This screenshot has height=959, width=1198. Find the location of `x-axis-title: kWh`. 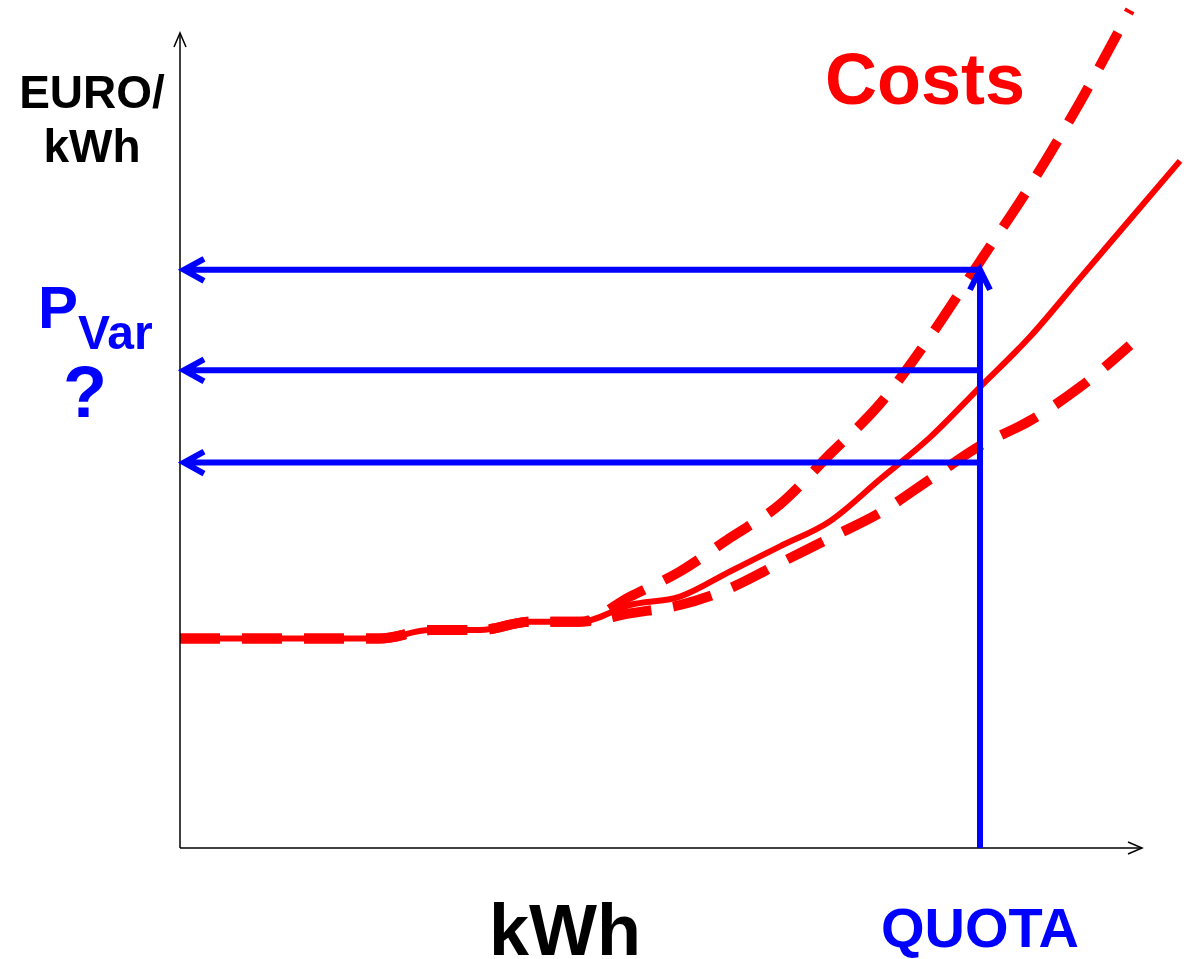

x-axis-title: kWh is located at coordinates (565, 924).